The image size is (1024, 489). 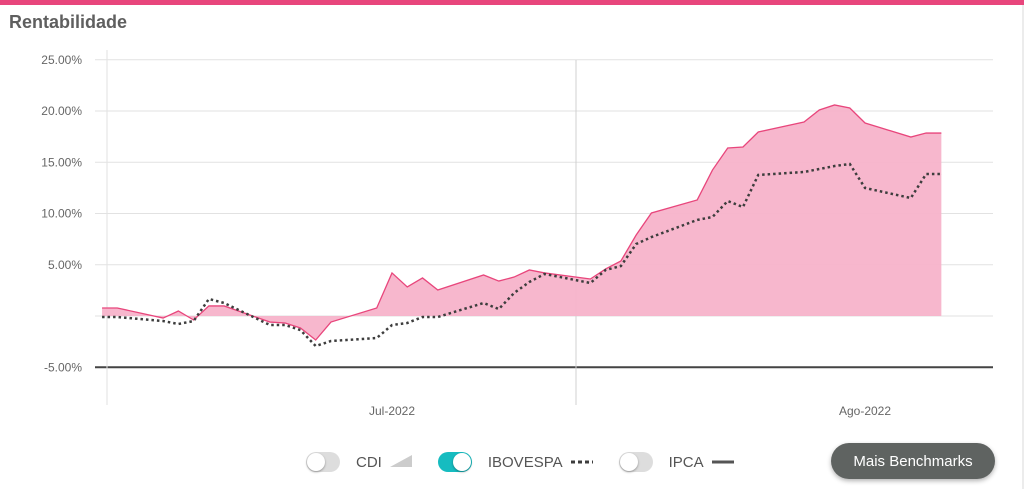 What do you see at coordinates (1023, 247) in the screenshot?
I see `panel-border` at bounding box center [1023, 247].